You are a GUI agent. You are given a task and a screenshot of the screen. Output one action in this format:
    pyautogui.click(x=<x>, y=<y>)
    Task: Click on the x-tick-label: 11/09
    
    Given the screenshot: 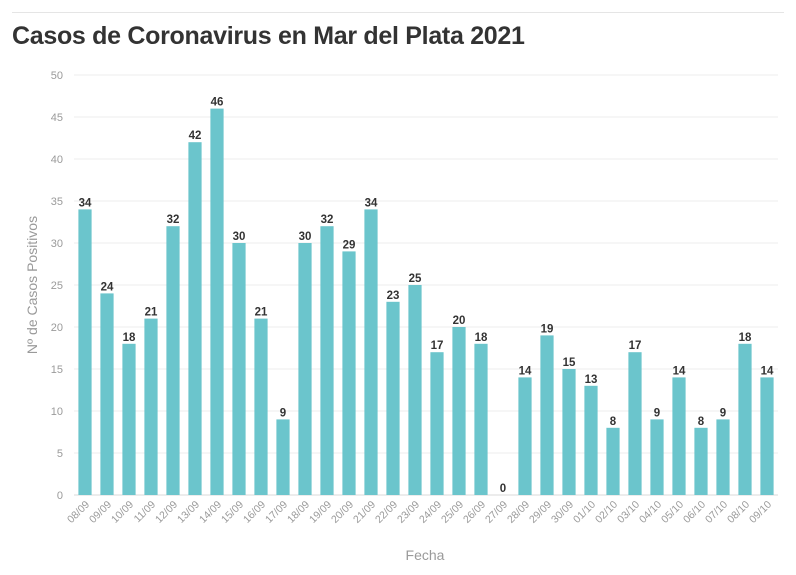 What is the action you would take?
    pyautogui.click(x=145, y=512)
    